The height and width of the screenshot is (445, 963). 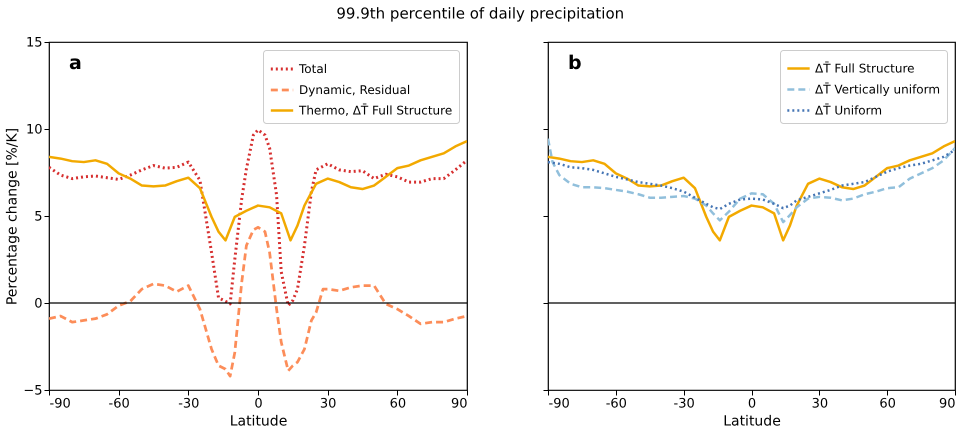 What do you see at coordinates (32, 391) in the screenshot?
I see `y-tick-label: −5` at bounding box center [32, 391].